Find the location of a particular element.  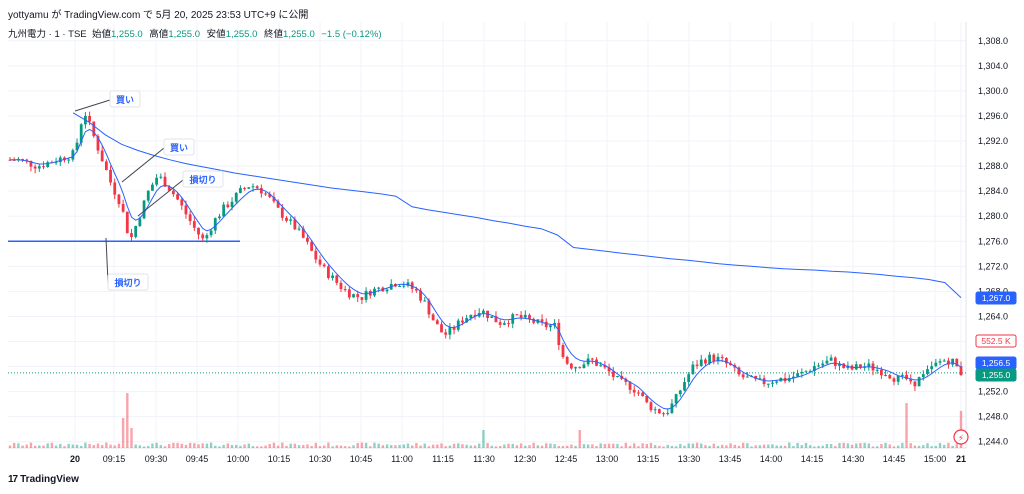

x-tick-label: 10:00 is located at coordinates (238, 459).